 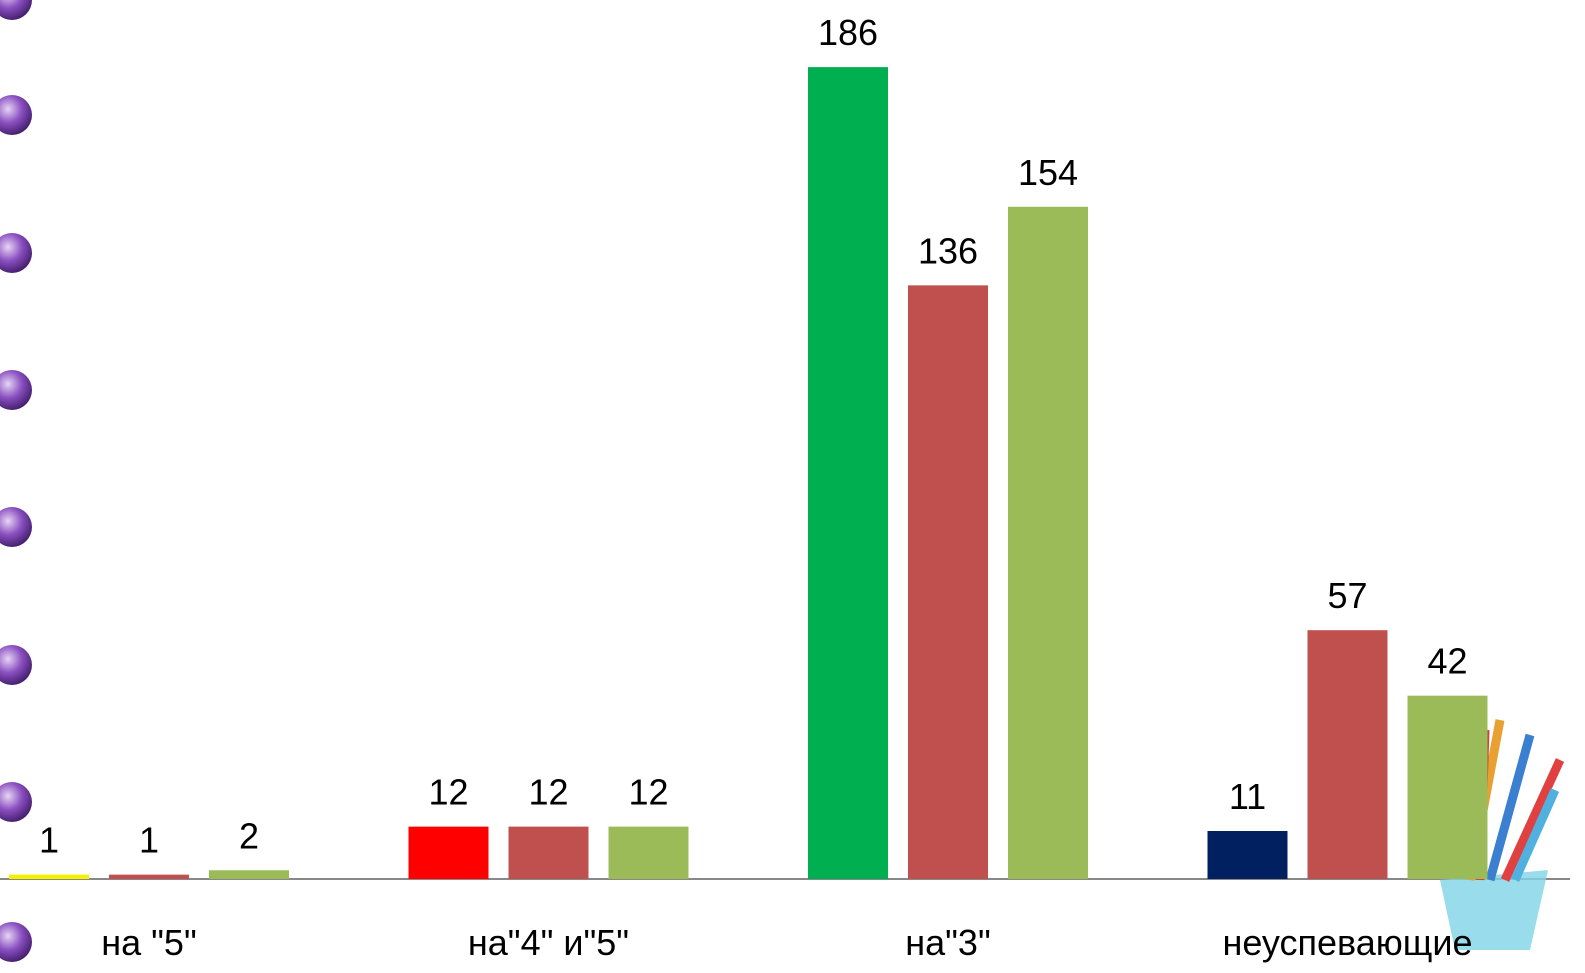 What do you see at coordinates (1247, 796) in the screenshot?
I see `value-label: 11` at bounding box center [1247, 796].